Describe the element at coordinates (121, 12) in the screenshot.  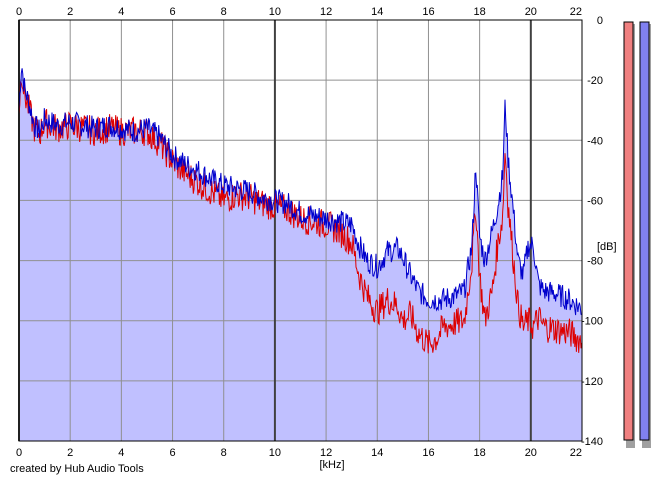
I see `x-tick-label-top: 4` at that location.